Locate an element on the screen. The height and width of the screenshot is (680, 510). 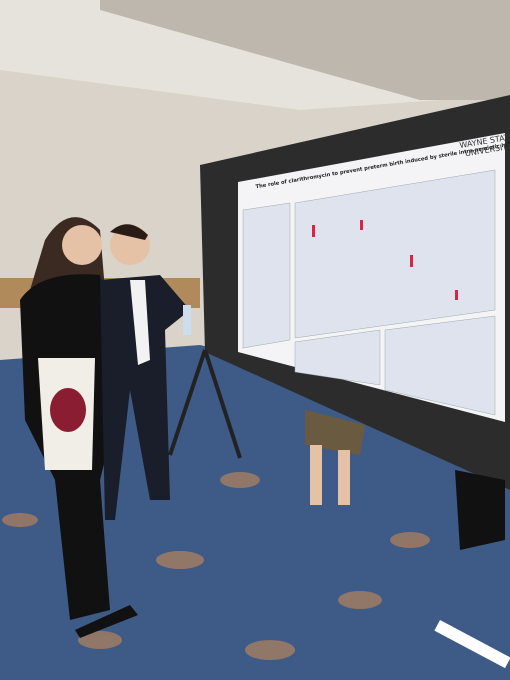
ceiling-panels is located at coordinates (305, 50).